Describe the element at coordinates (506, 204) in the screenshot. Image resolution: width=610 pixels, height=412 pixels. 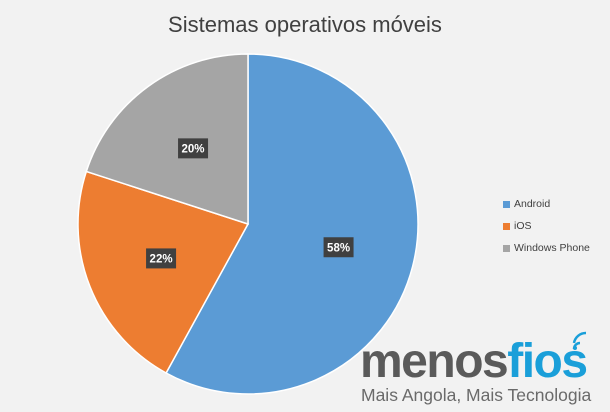
I see `legend-swatch-android` at that location.